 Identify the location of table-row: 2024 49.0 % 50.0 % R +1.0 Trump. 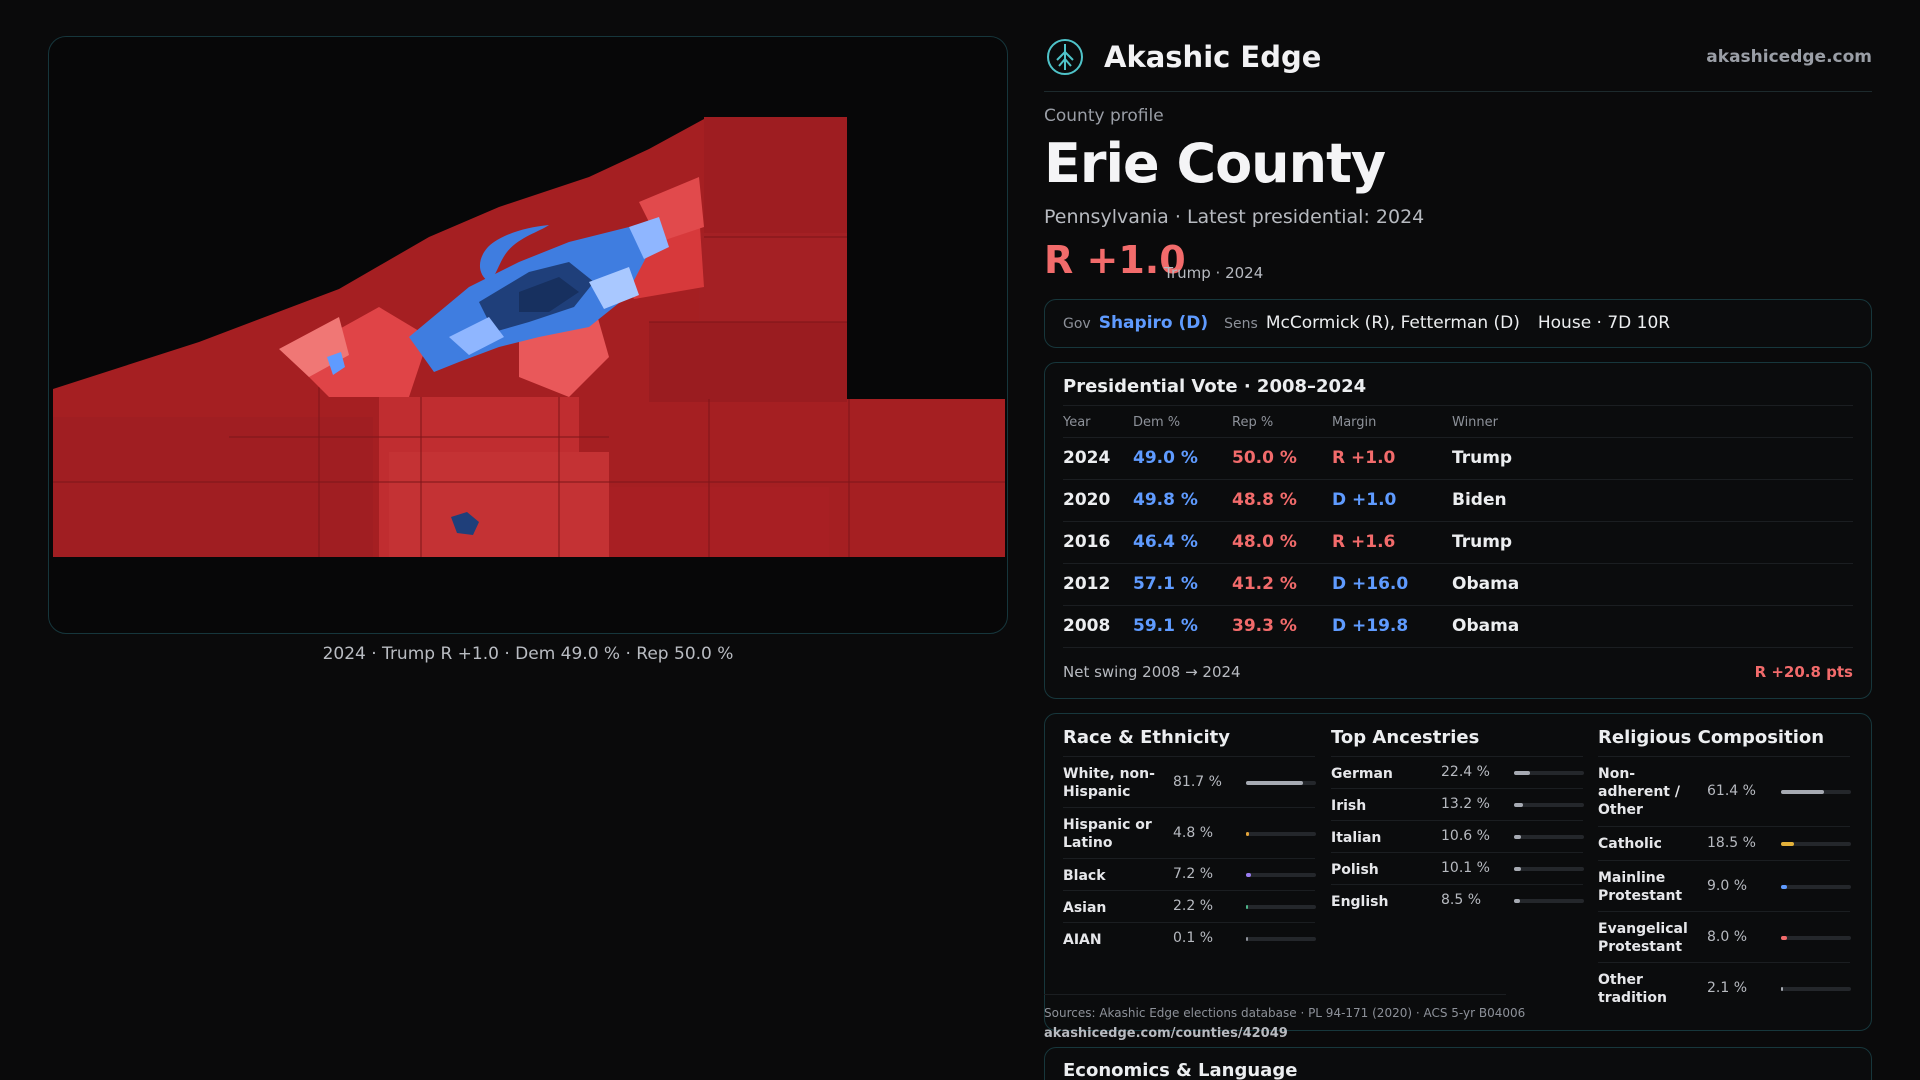
(1458, 459).